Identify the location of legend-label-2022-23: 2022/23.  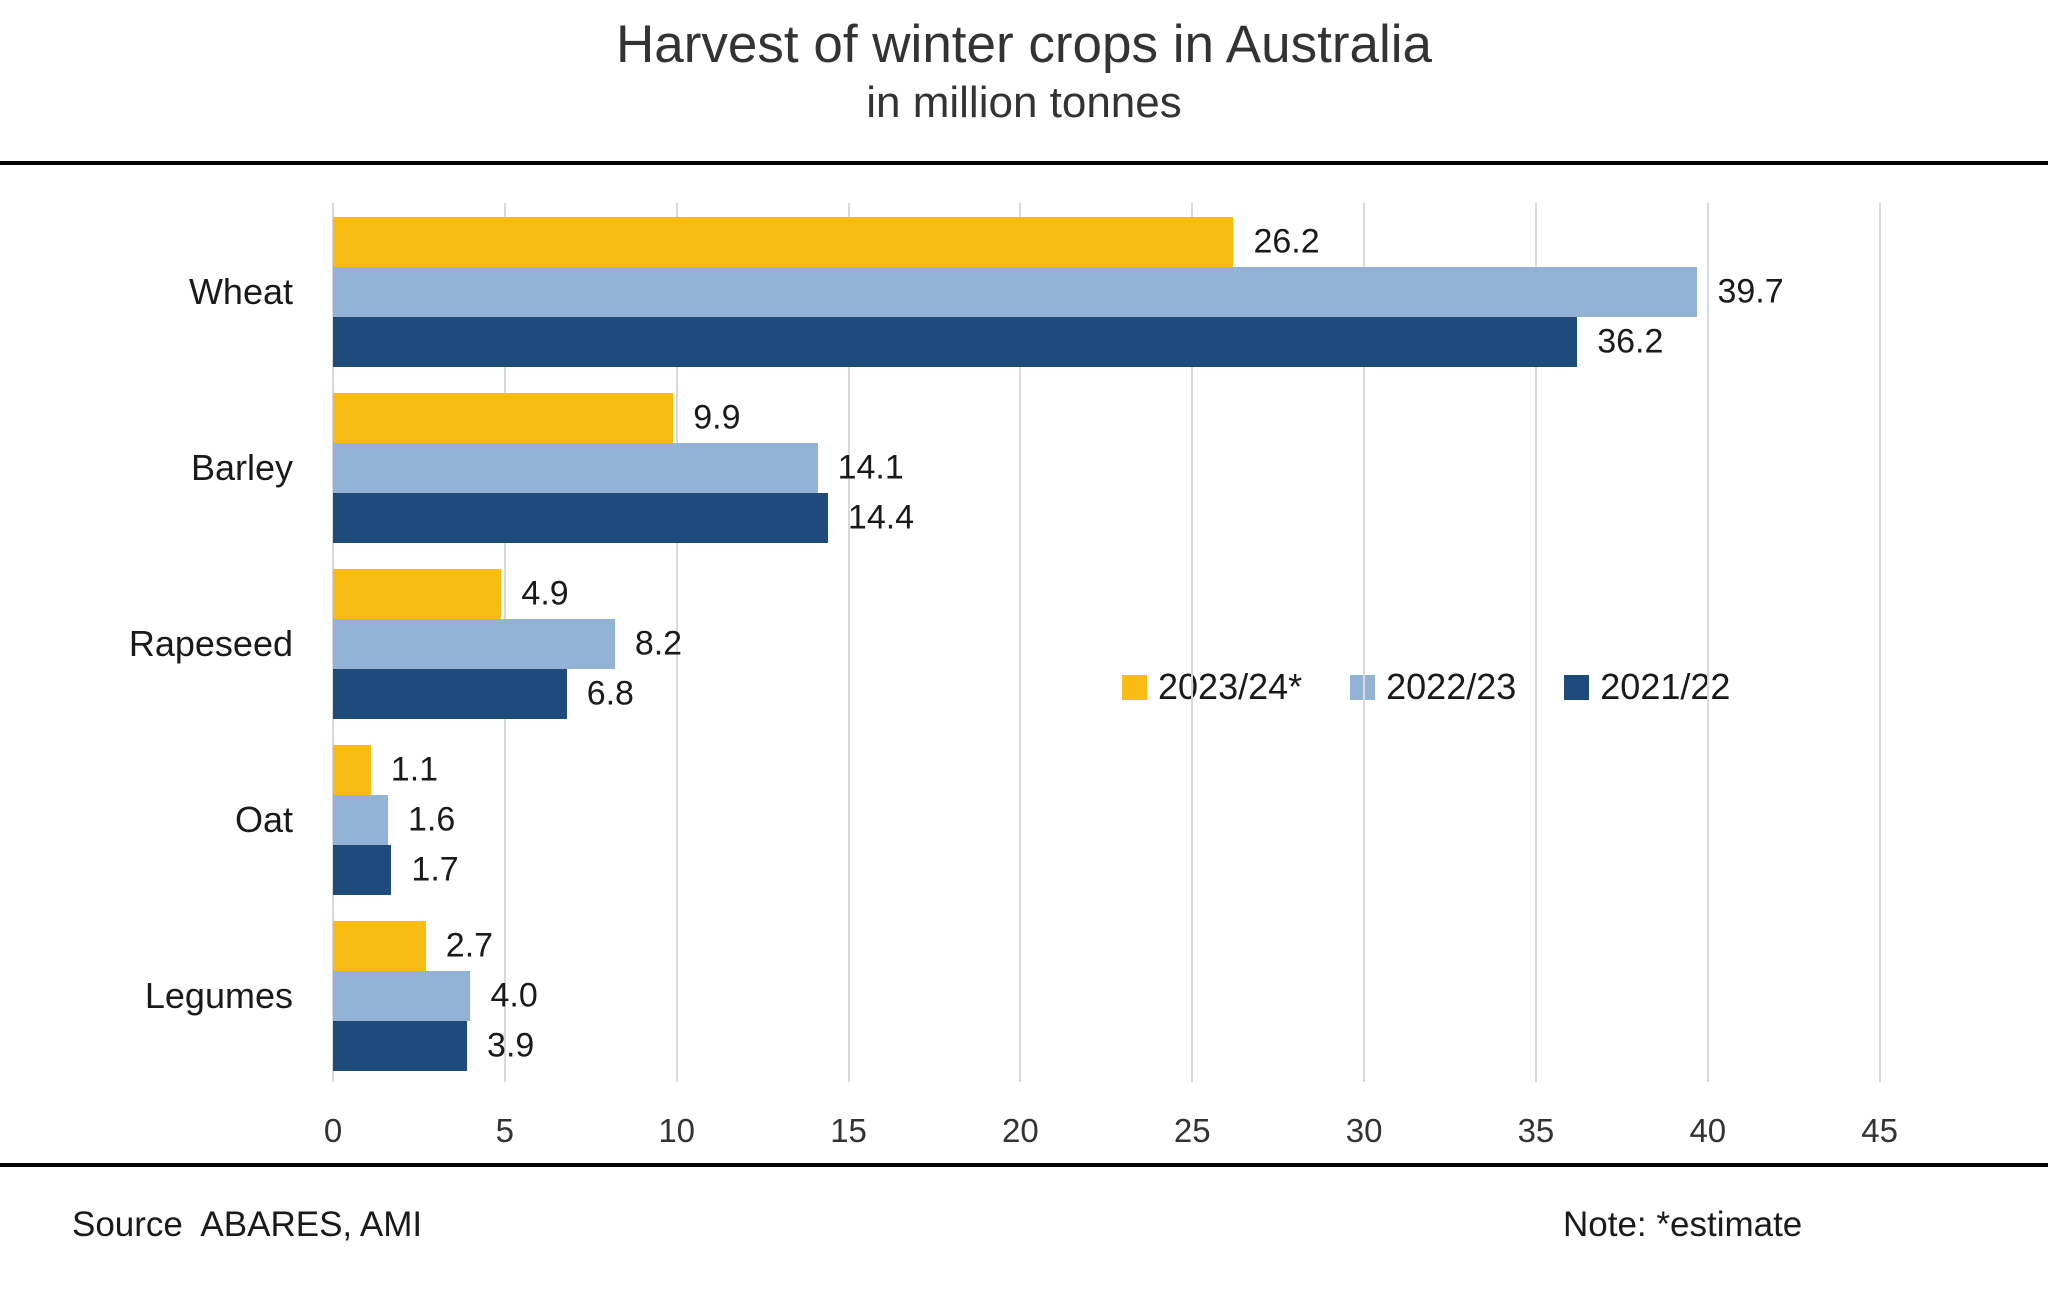
(1451, 686).